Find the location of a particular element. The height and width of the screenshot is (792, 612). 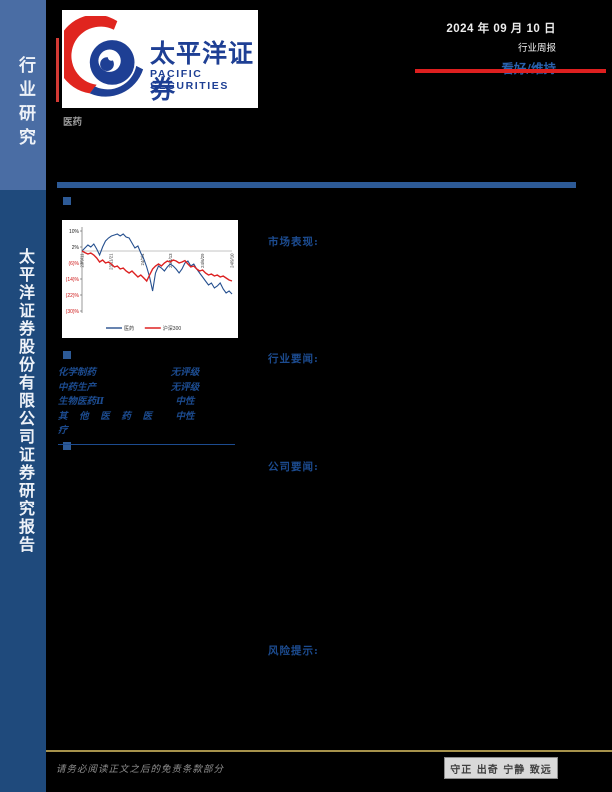

heading-company-news: 公司要闻: is located at coordinates (293, 467).